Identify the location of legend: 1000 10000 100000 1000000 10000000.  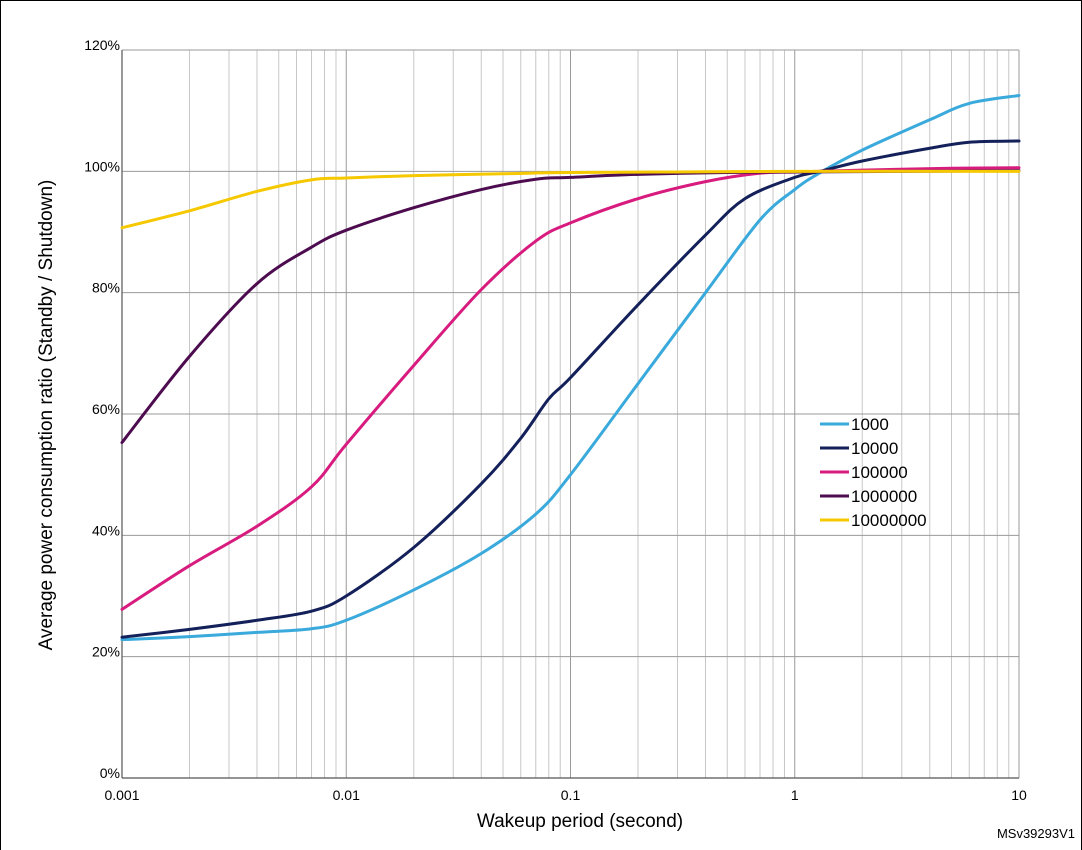
(873, 472).